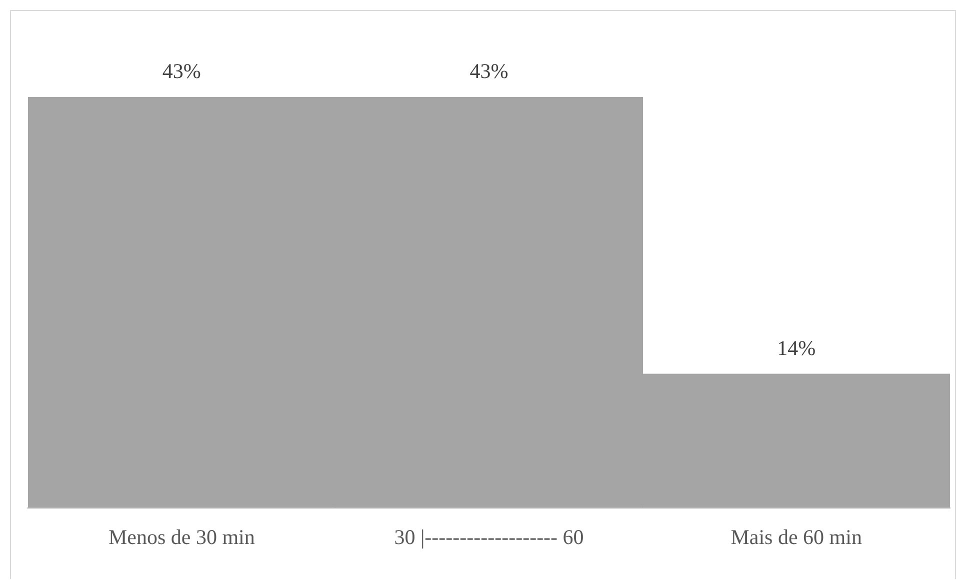  I want to click on x-tick-label: Mais de 60 min, so click(796, 536).